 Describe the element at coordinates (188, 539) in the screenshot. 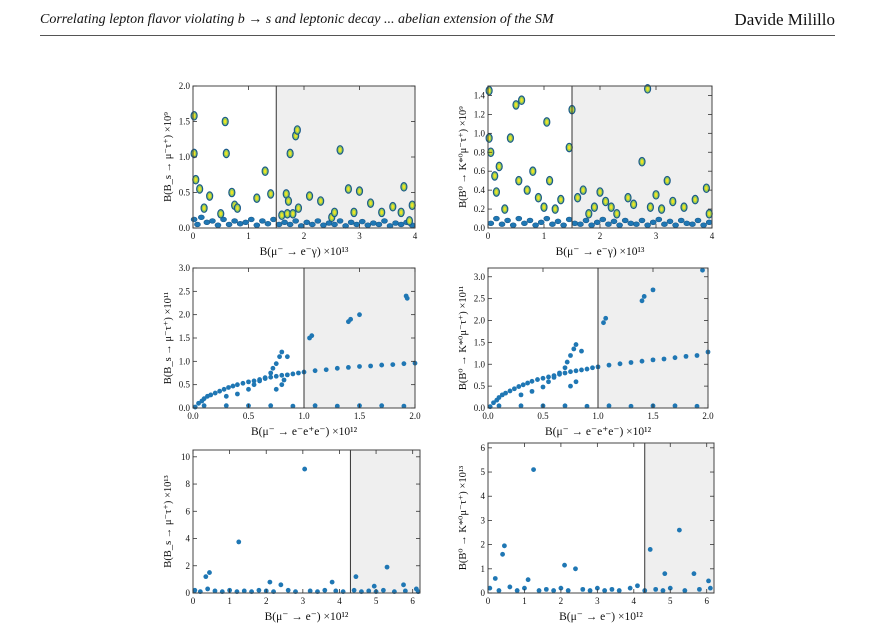

I see `y-tick-label: 4` at that location.